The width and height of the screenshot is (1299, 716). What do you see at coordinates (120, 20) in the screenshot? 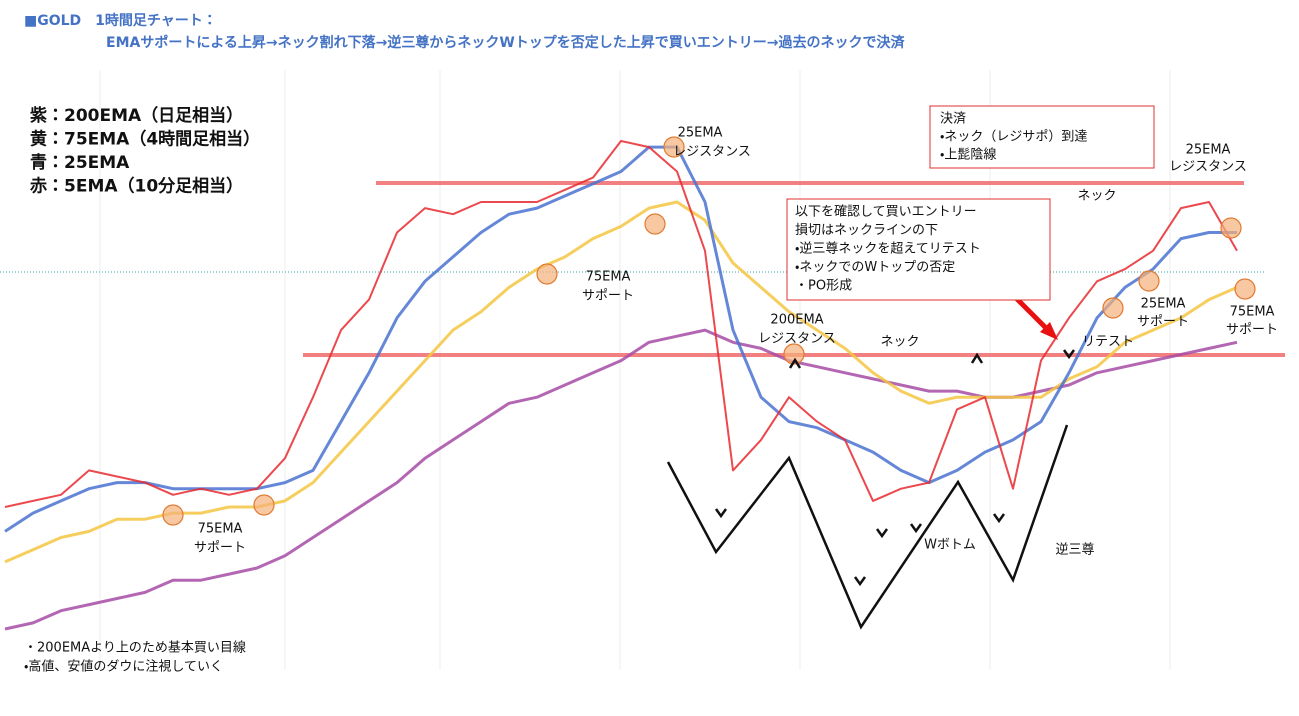
I see `chart-title: ■GOLD 1時間足チャート：` at bounding box center [120, 20].